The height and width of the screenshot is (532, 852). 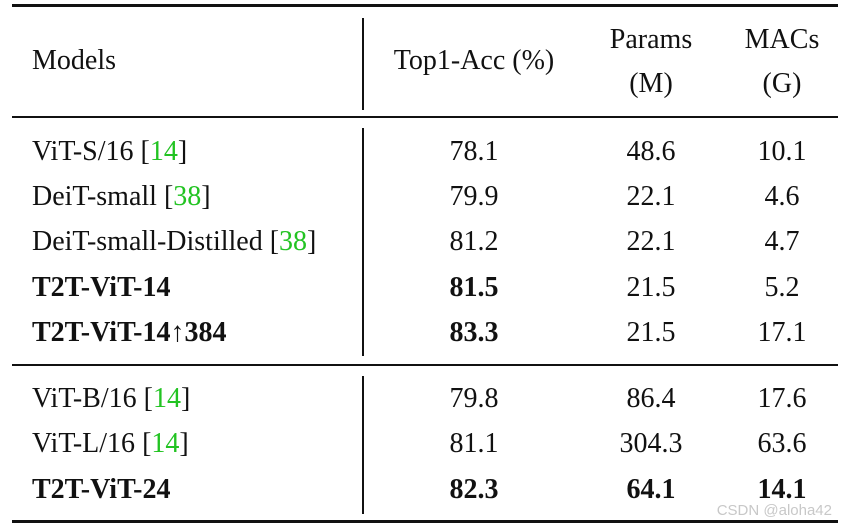 I want to click on macs-value: 17.6, so click(x=782, y=398).